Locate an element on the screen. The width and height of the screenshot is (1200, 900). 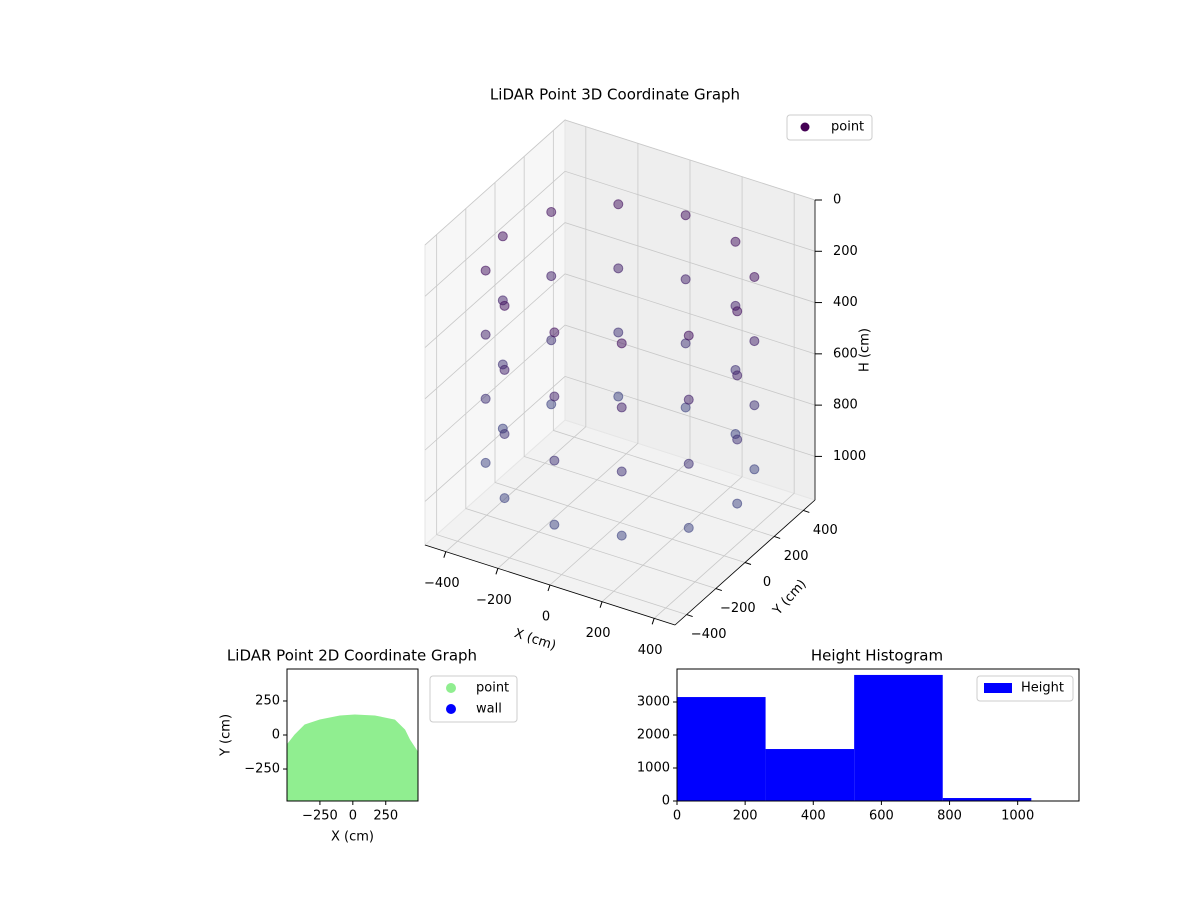
x-tick-label: 1000 is located at coordinates (1017, 816).